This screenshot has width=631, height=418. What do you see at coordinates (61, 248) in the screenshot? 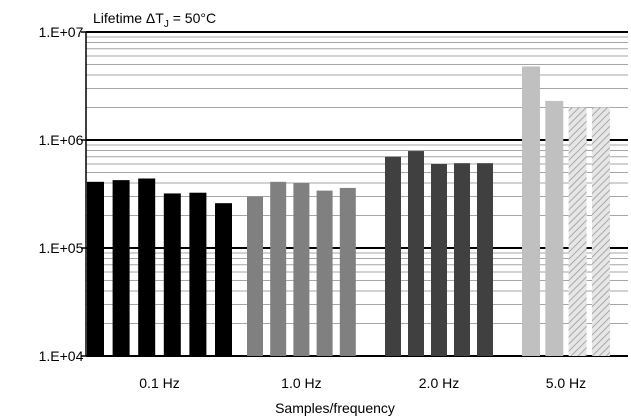
I see `y-tick-label: 1.E+05` at bounding box center [61, 248].